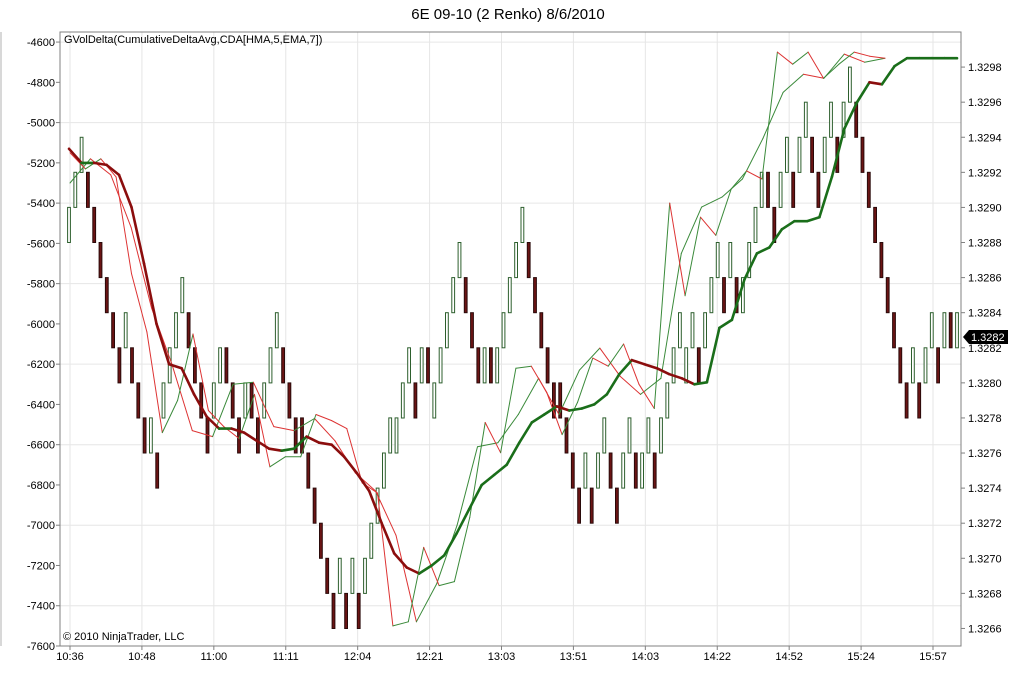 The width and height of the screenshot is (1016, 688). I want to click on right-tick-label: 1.3286, so click(985, 279).